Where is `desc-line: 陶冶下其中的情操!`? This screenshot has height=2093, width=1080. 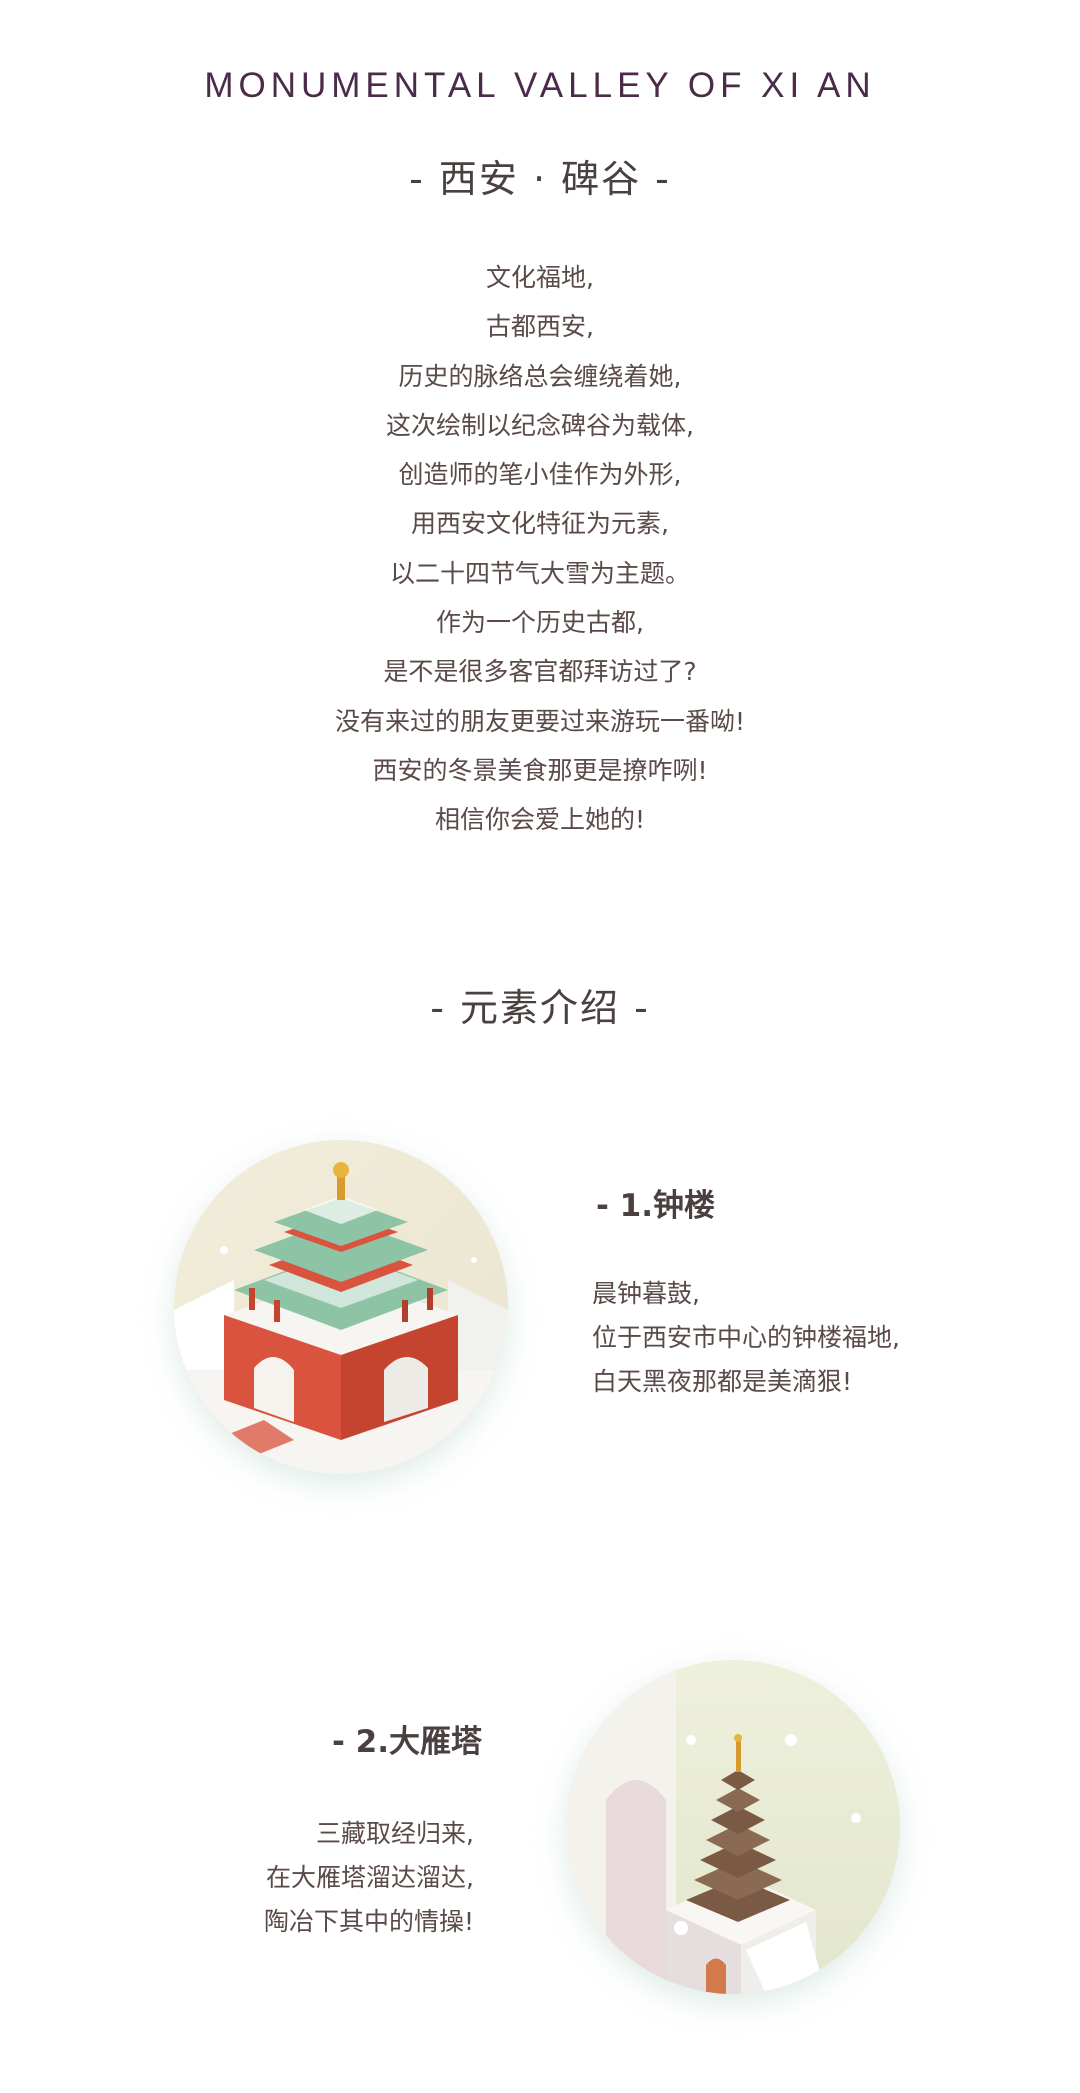 desc-line: 陶冶下其中的情操! is located at coordinates (368, 1921).